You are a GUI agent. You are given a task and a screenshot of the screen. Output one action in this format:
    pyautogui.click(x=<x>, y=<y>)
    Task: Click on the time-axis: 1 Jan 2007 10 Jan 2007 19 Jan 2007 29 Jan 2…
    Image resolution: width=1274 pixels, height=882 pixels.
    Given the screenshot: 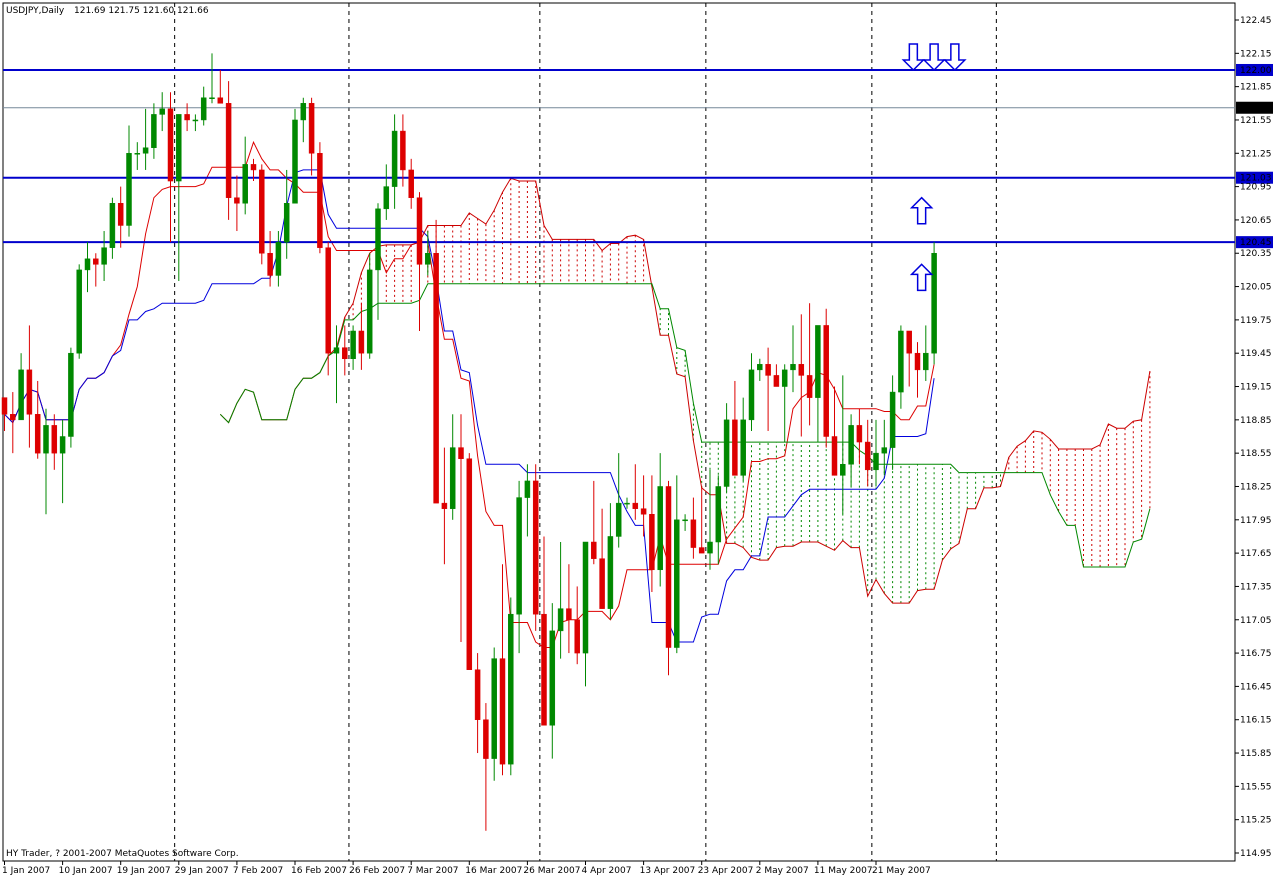 What is the action you would take?
    pyautogui.click(x=466, y=868)
    